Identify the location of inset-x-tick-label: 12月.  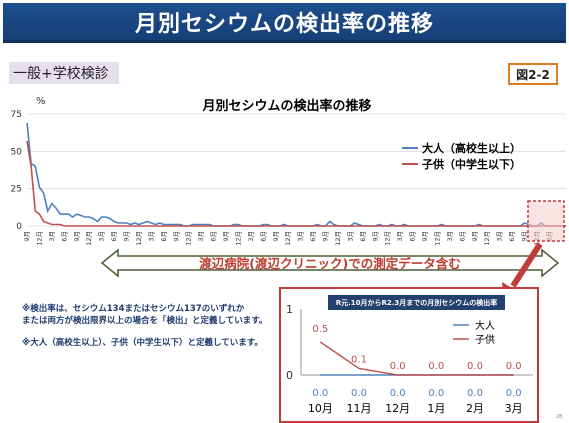
(397, 408).